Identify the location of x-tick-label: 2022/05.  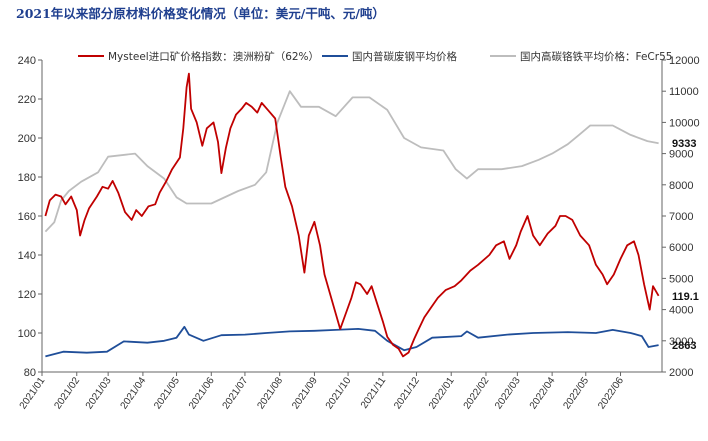
(576, 393).